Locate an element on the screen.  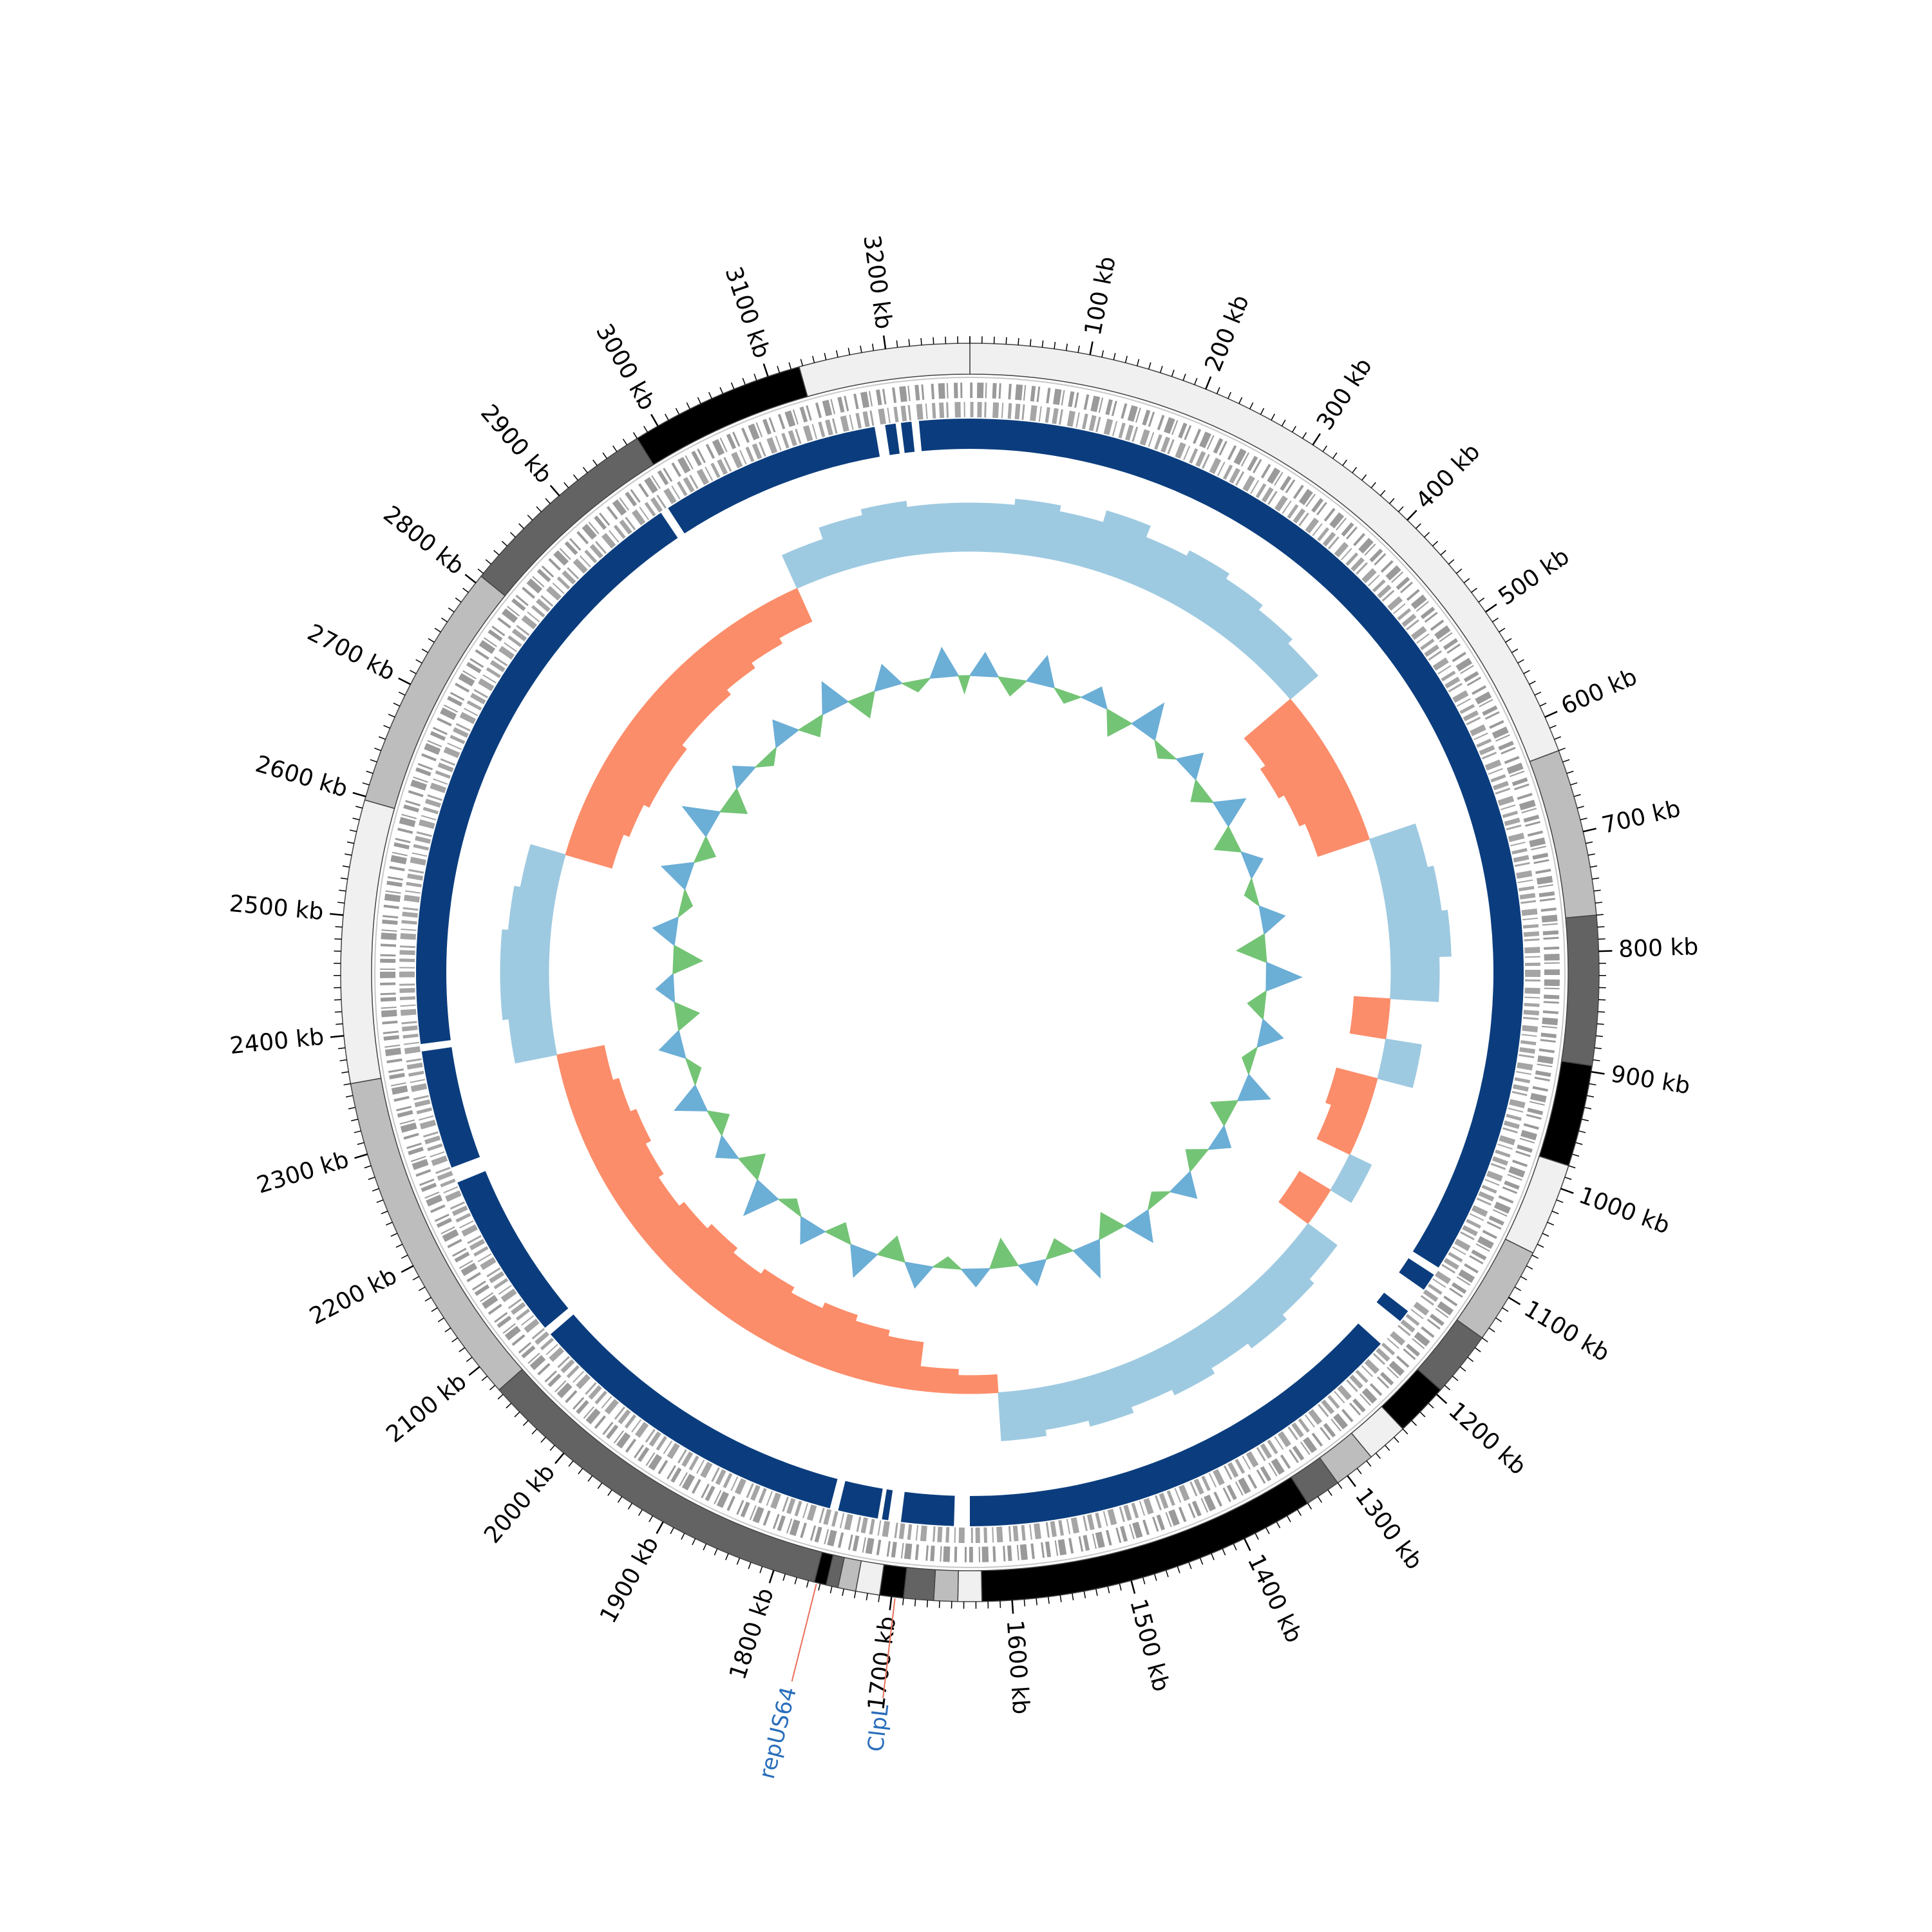
tick-label: 800 kb is located at coordinates (1659, 948).